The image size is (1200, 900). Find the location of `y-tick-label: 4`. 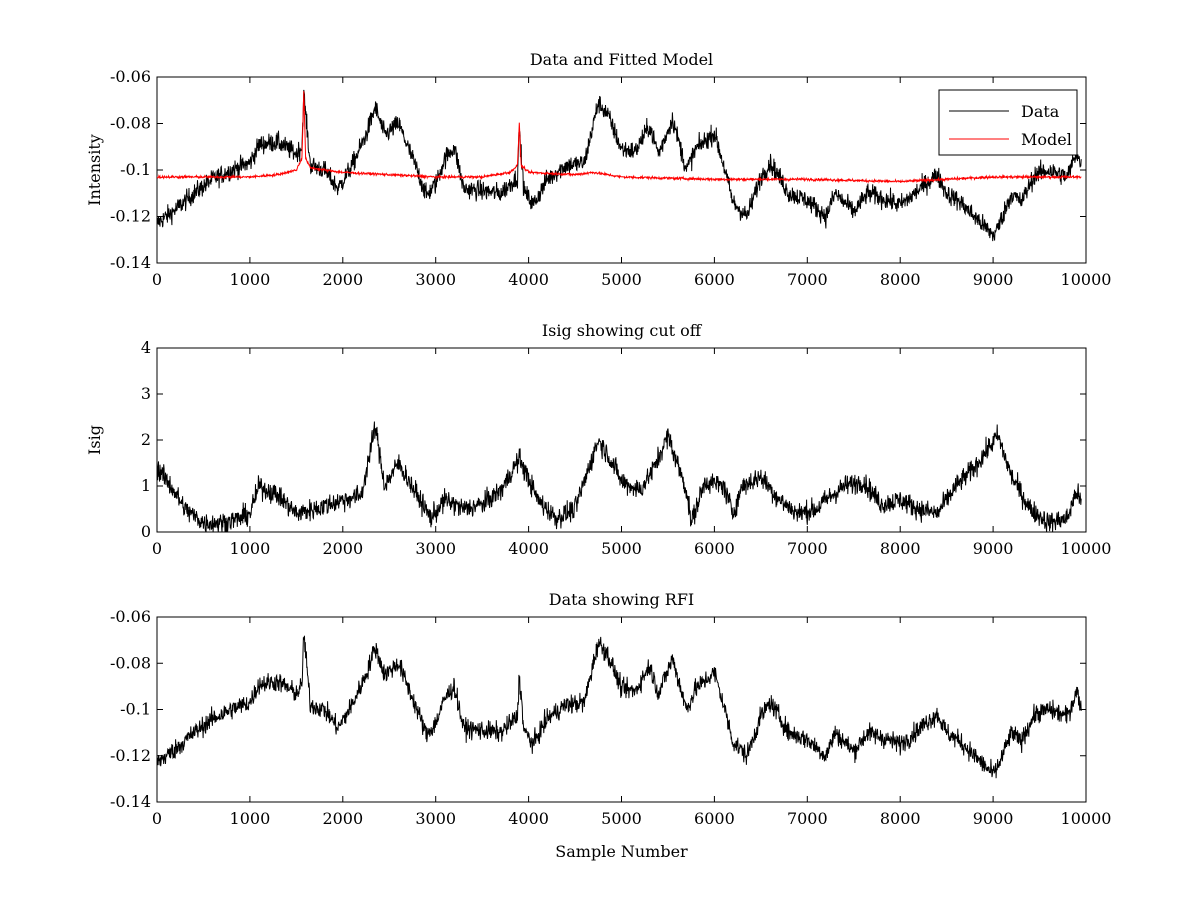

y-tick-label: 4 is located at coordinates (146, 347).